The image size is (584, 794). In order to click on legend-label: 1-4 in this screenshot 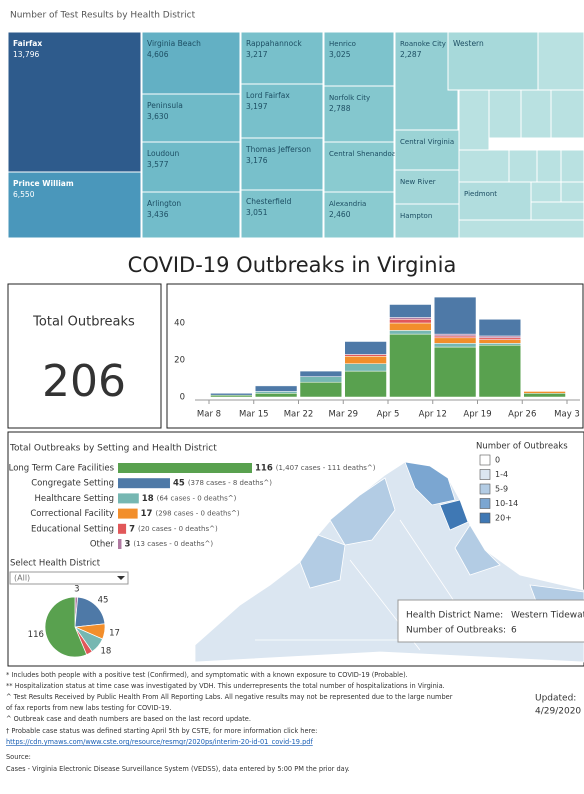, I will do `click(501, 474)`.